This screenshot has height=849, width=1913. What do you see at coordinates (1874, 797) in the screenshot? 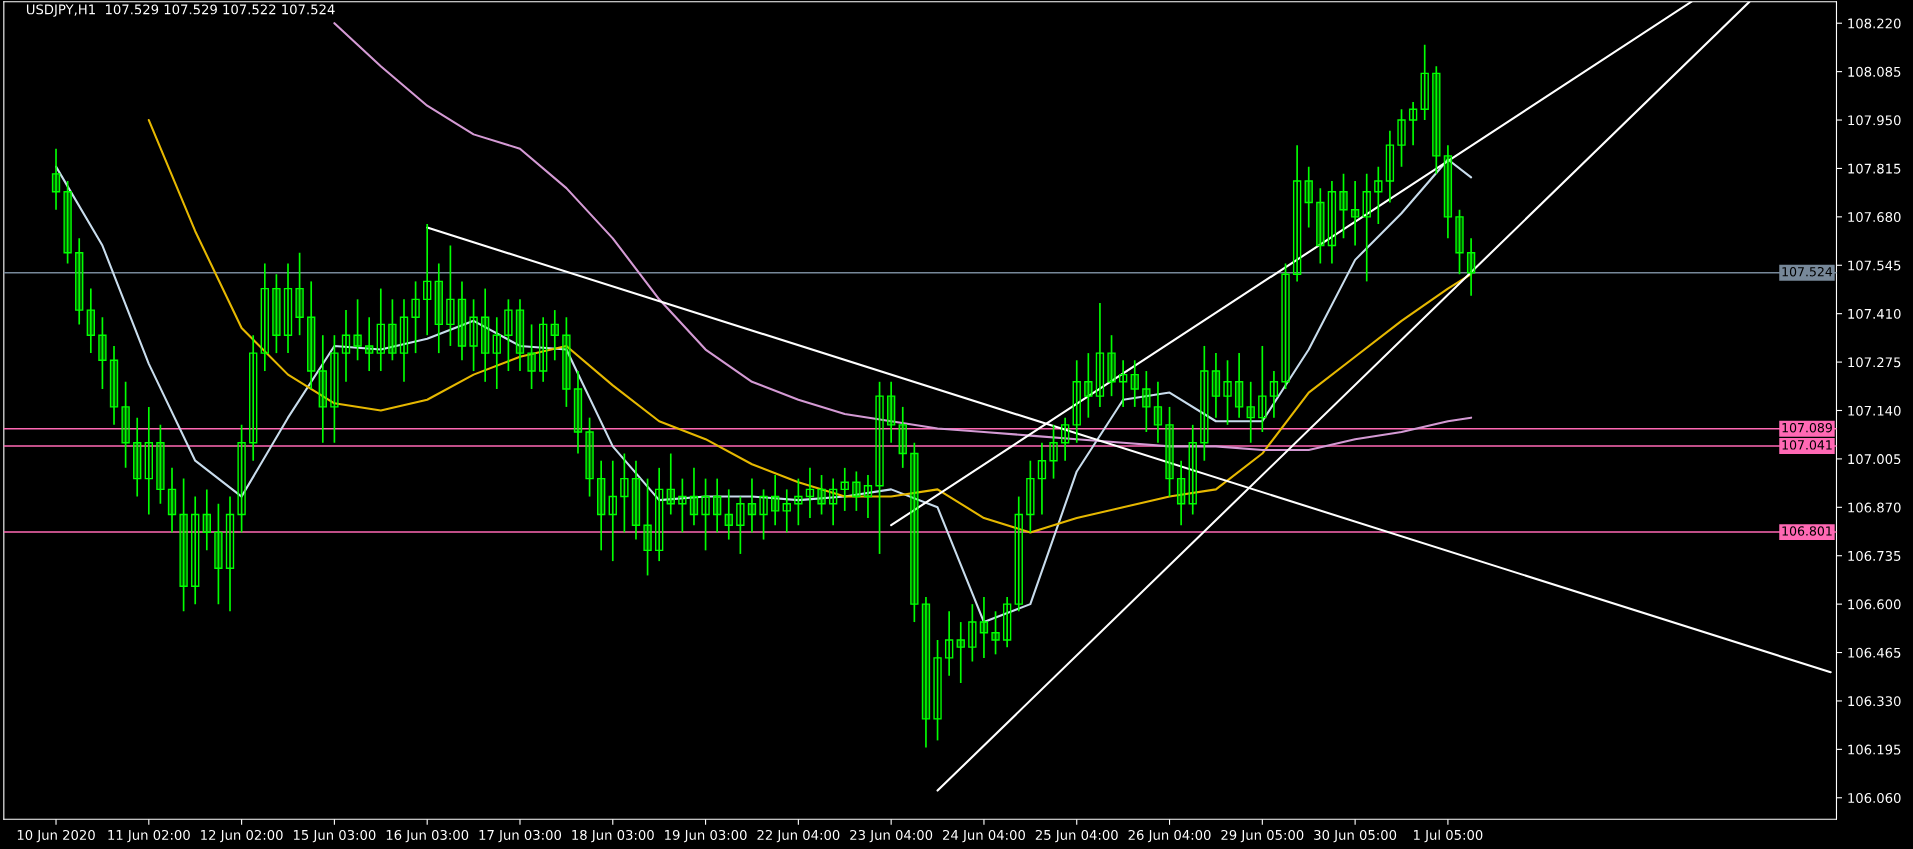
I see `y-tick-label: 106.060` at bounding box center [1874, 797].